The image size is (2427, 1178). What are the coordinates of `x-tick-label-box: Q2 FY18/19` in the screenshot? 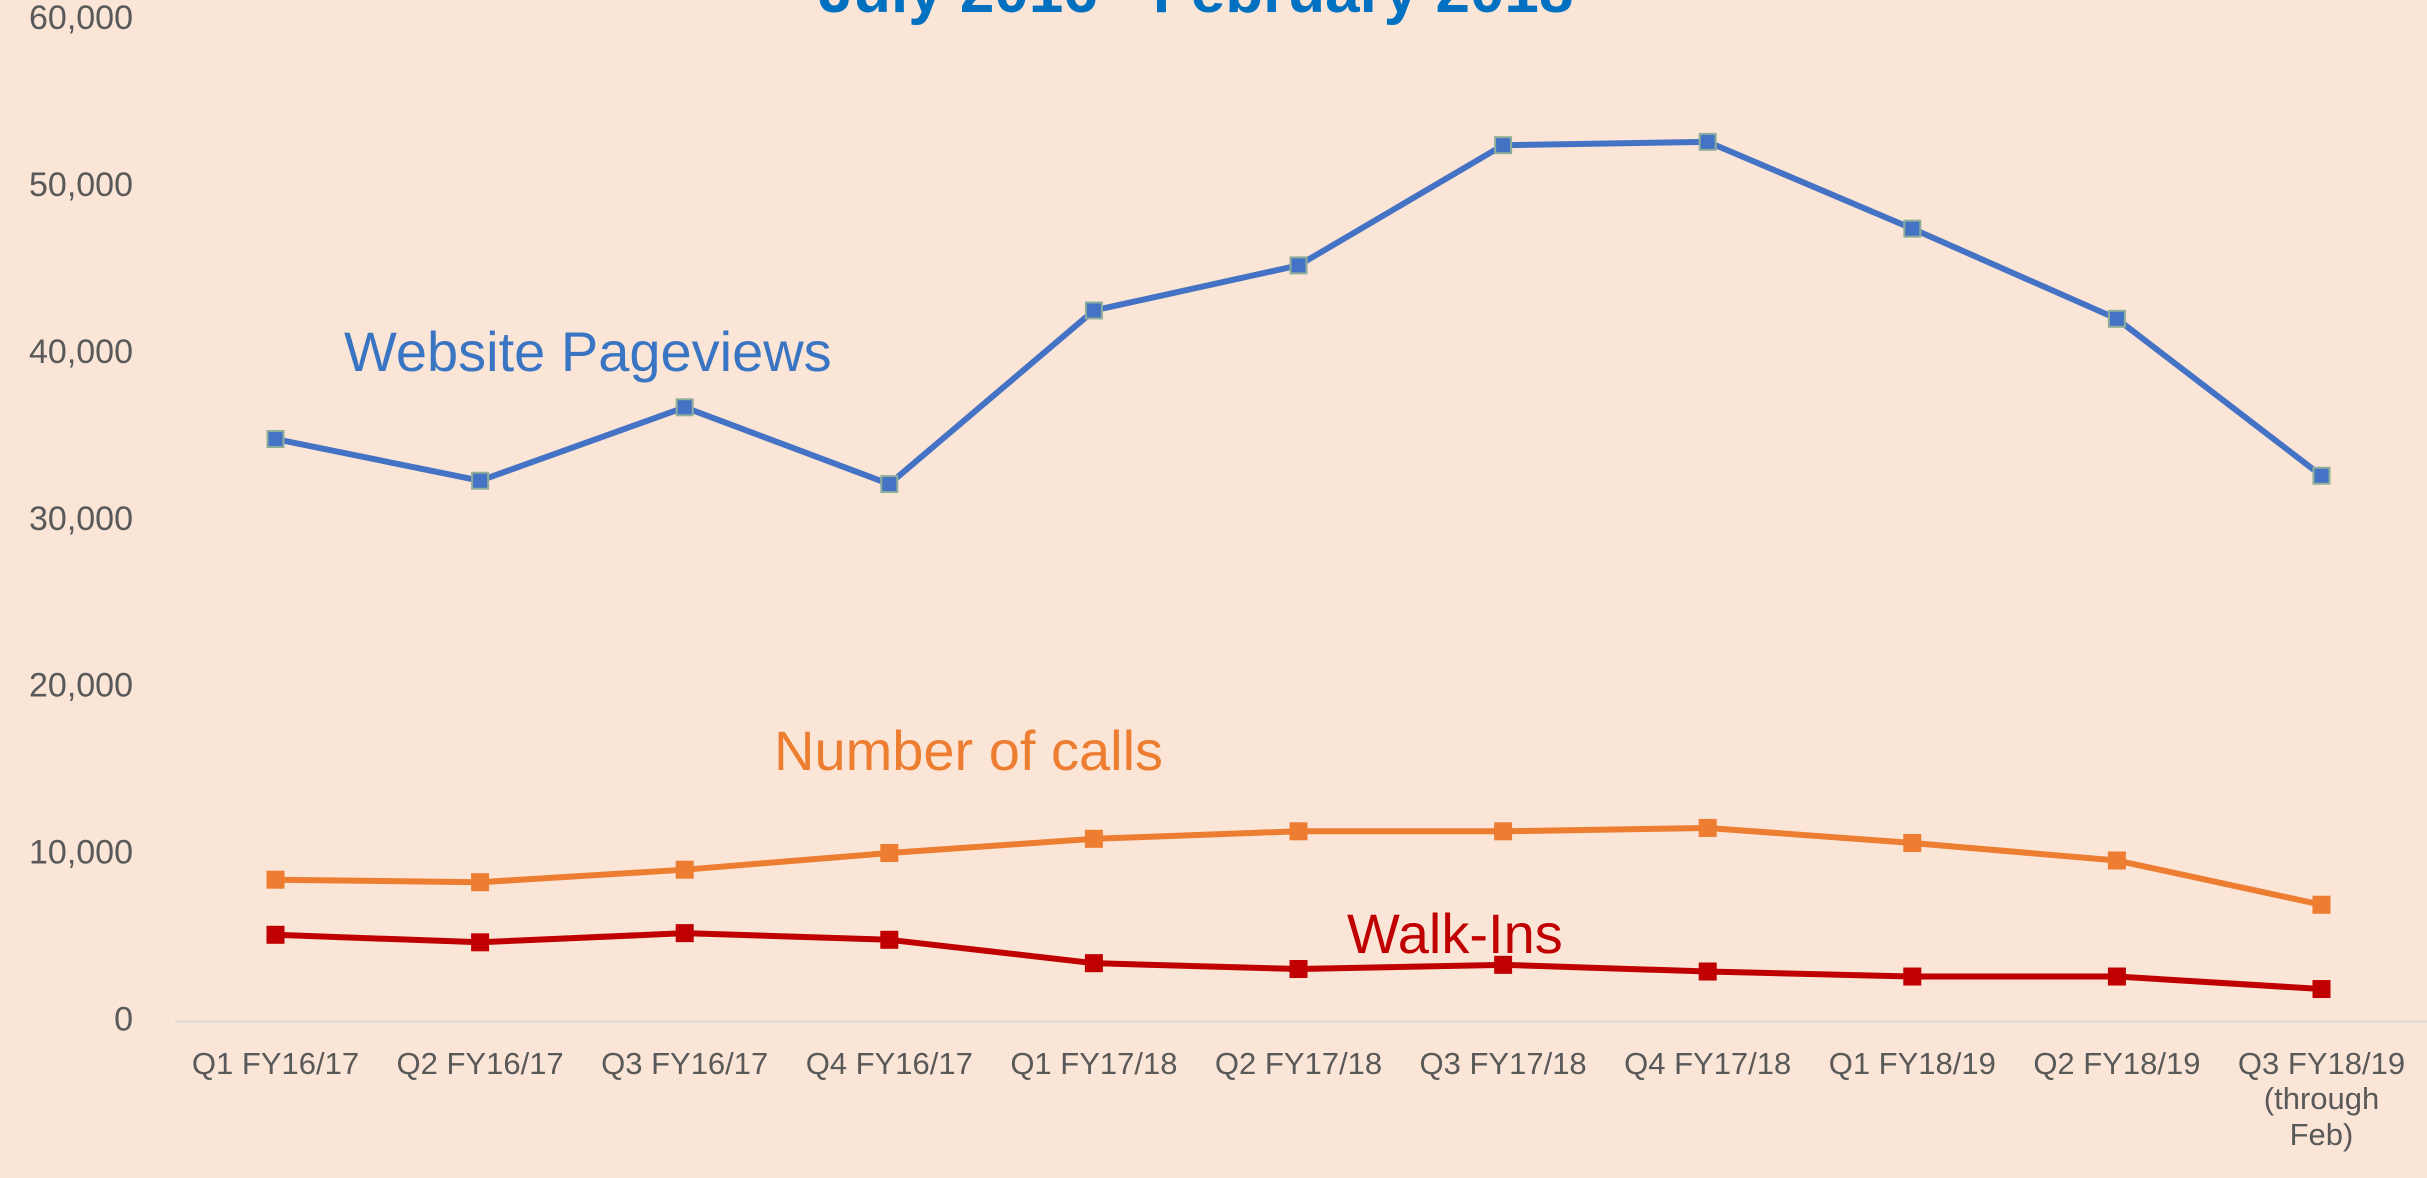 It's located at (2117, 1063).